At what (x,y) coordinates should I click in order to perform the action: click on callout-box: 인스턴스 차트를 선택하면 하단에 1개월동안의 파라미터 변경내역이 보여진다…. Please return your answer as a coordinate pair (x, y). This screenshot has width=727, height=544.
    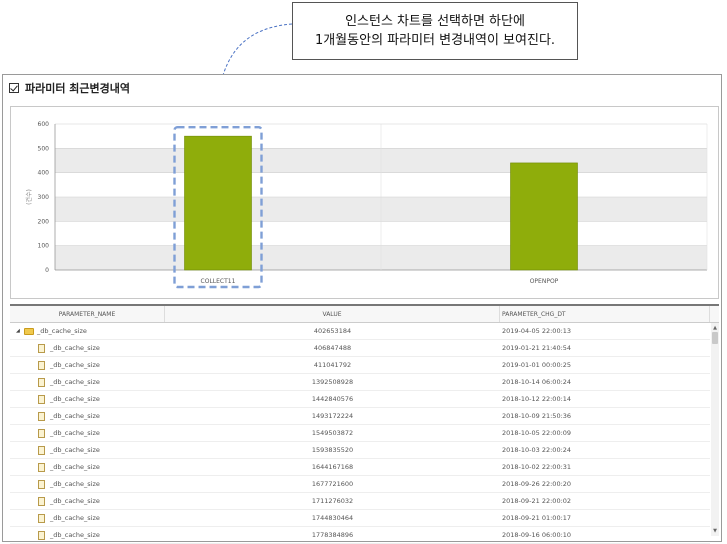
    Looking at the image, I should click on (435, 31).